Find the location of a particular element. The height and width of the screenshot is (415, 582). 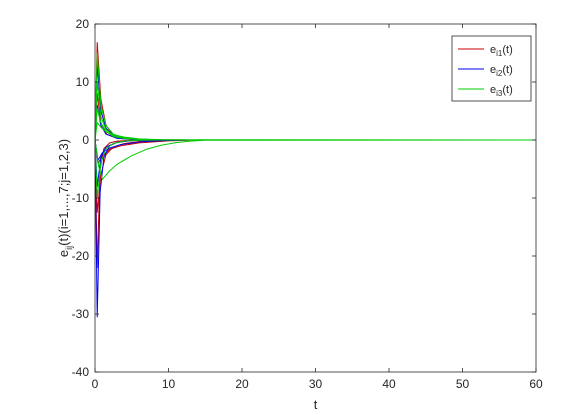

x-tick-label: 20 is located at coordinates (242, 384).